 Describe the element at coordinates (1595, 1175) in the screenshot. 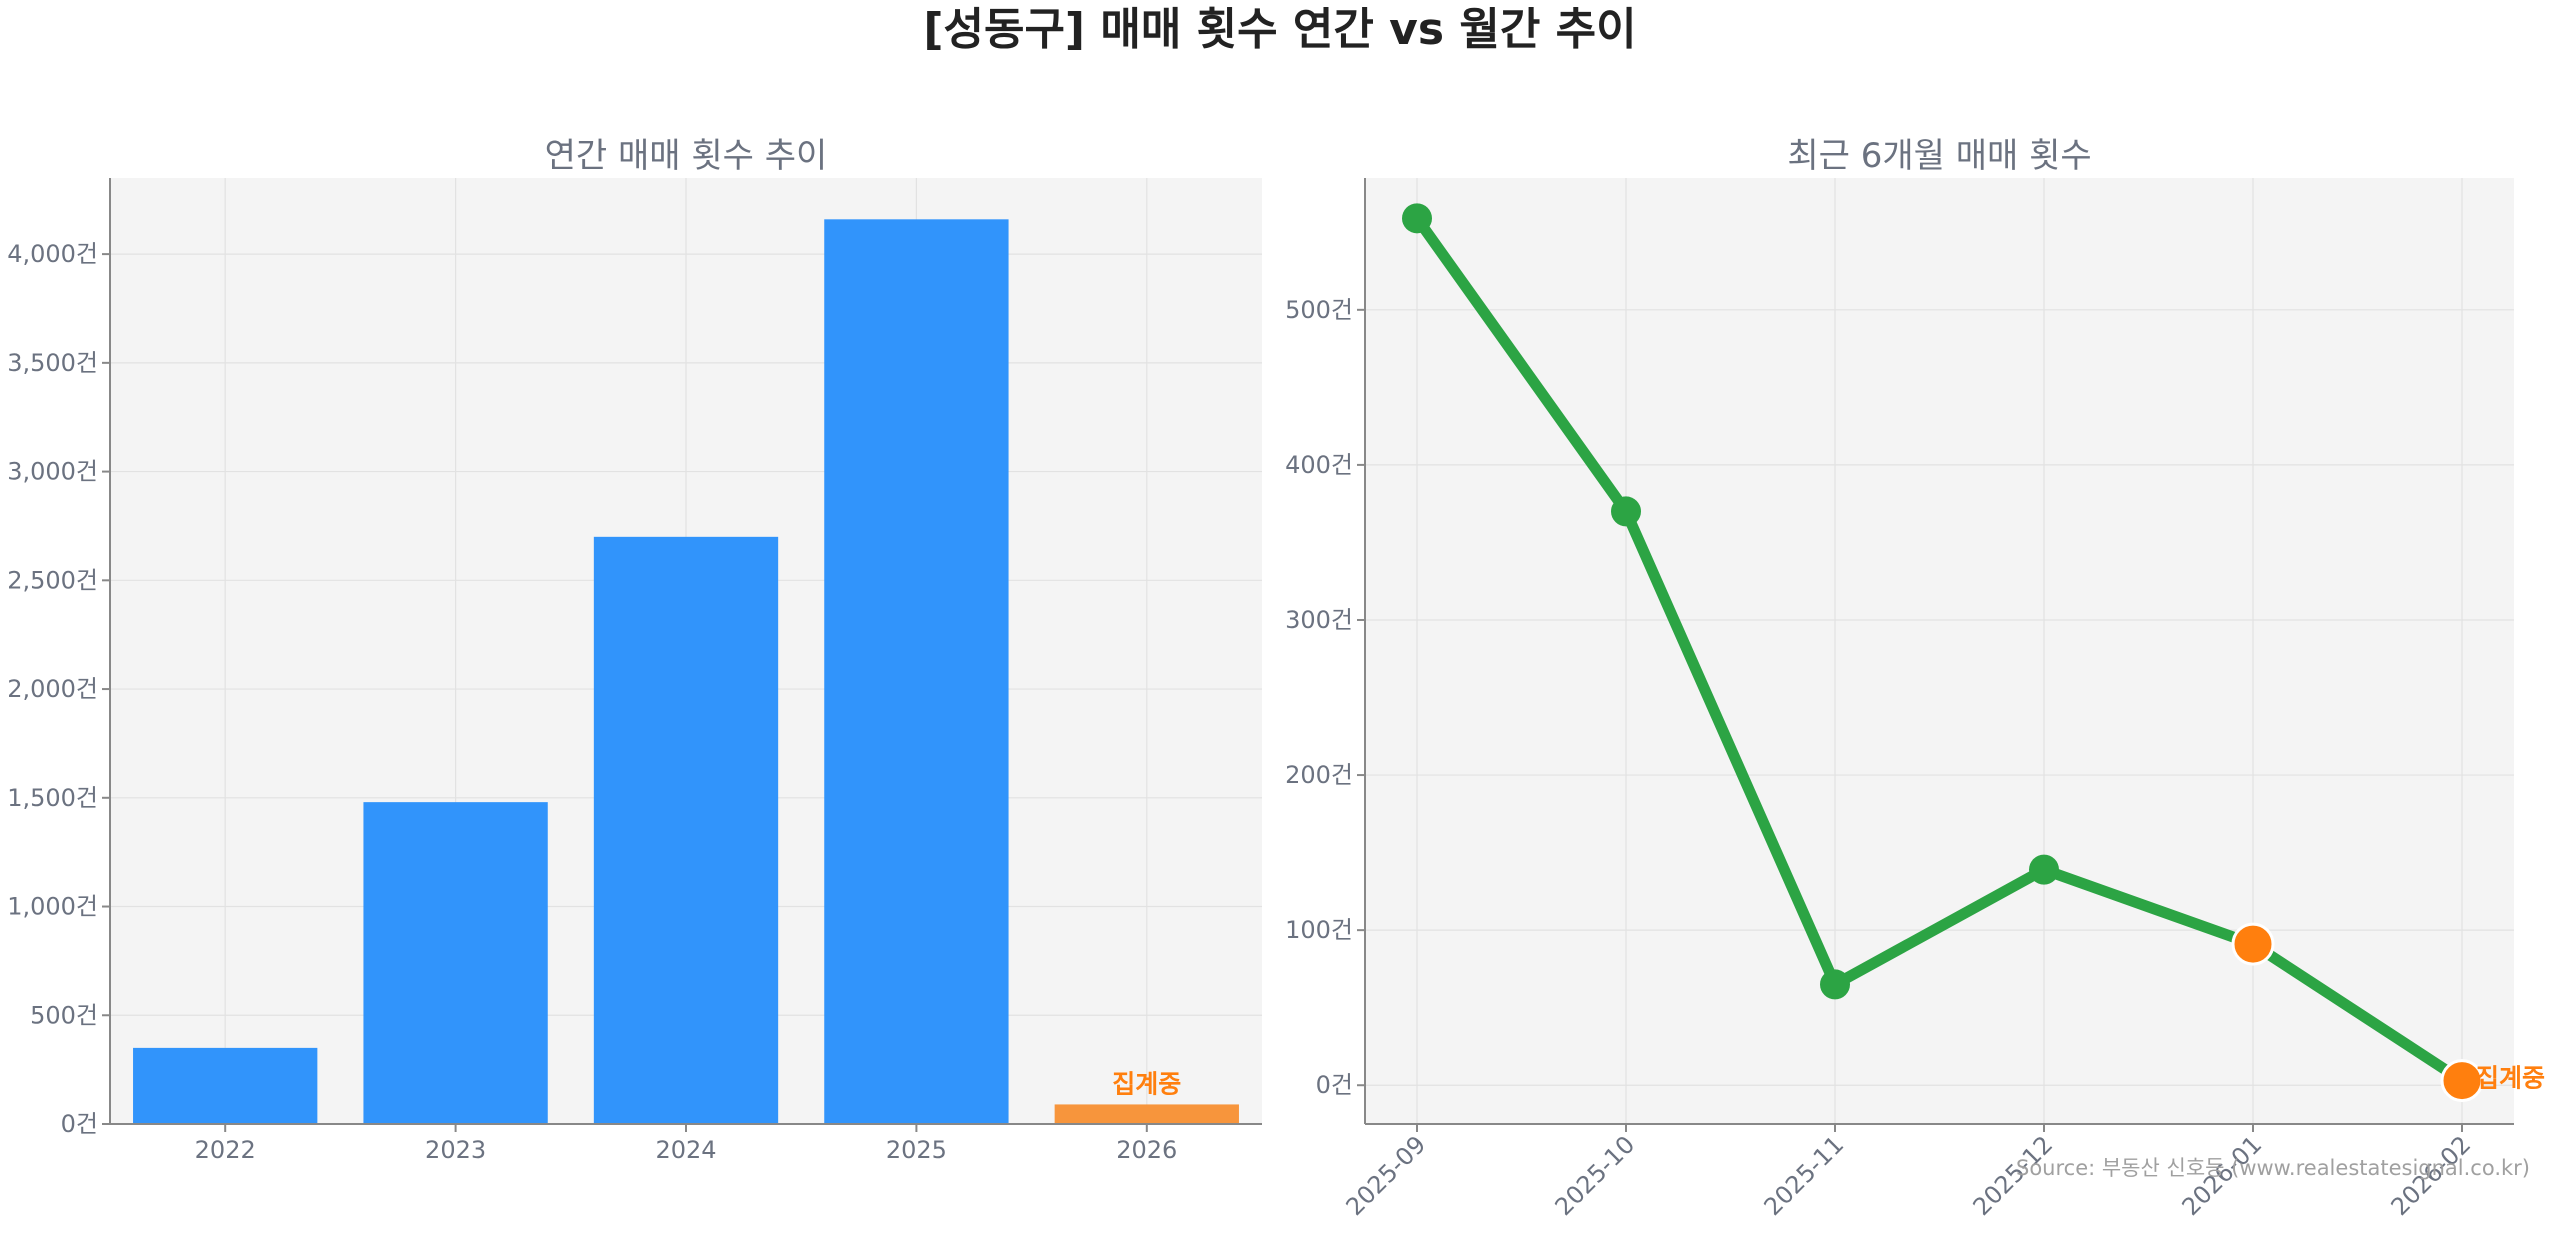

I see `monthly-x-tick-label: 2025-10` at that location.